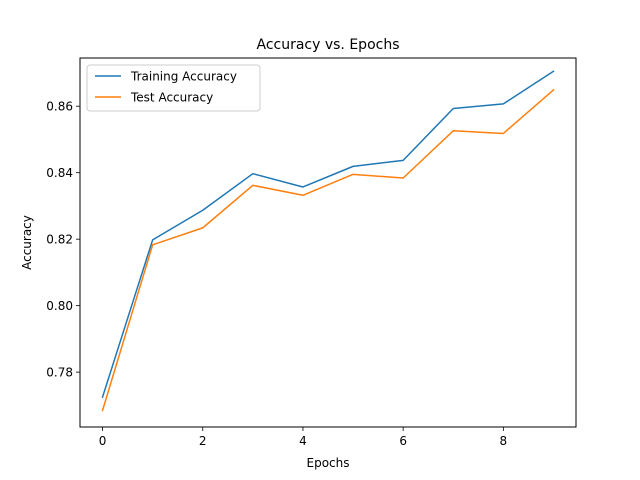 The image size is (640, 480). I want to click on y-tick-label: 0.80, so click(59, 306).